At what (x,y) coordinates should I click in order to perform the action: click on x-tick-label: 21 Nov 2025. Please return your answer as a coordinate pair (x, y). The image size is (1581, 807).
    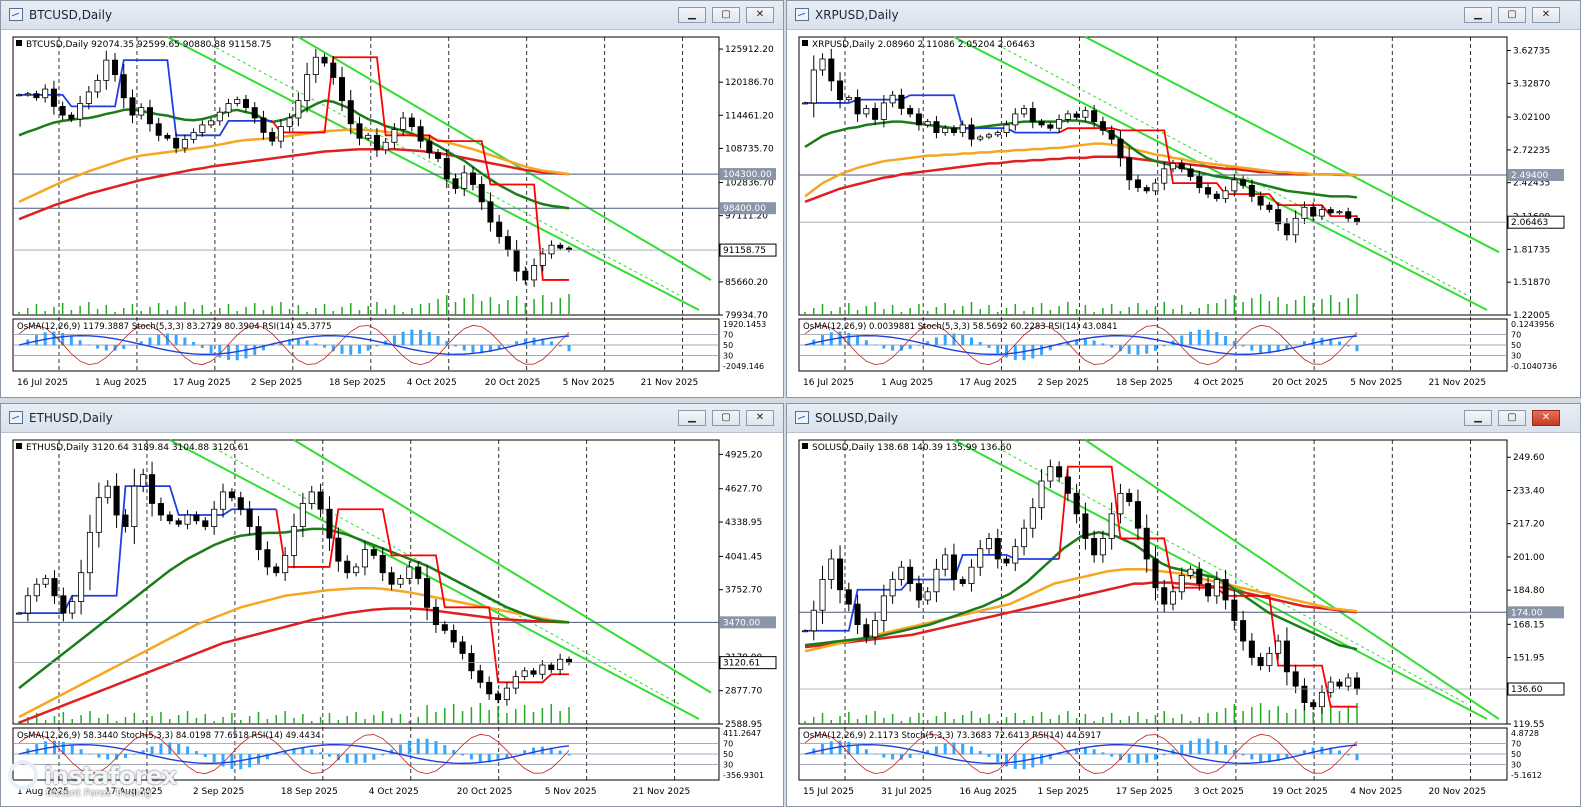
    Looking at the image, I should click on (1457, 383).